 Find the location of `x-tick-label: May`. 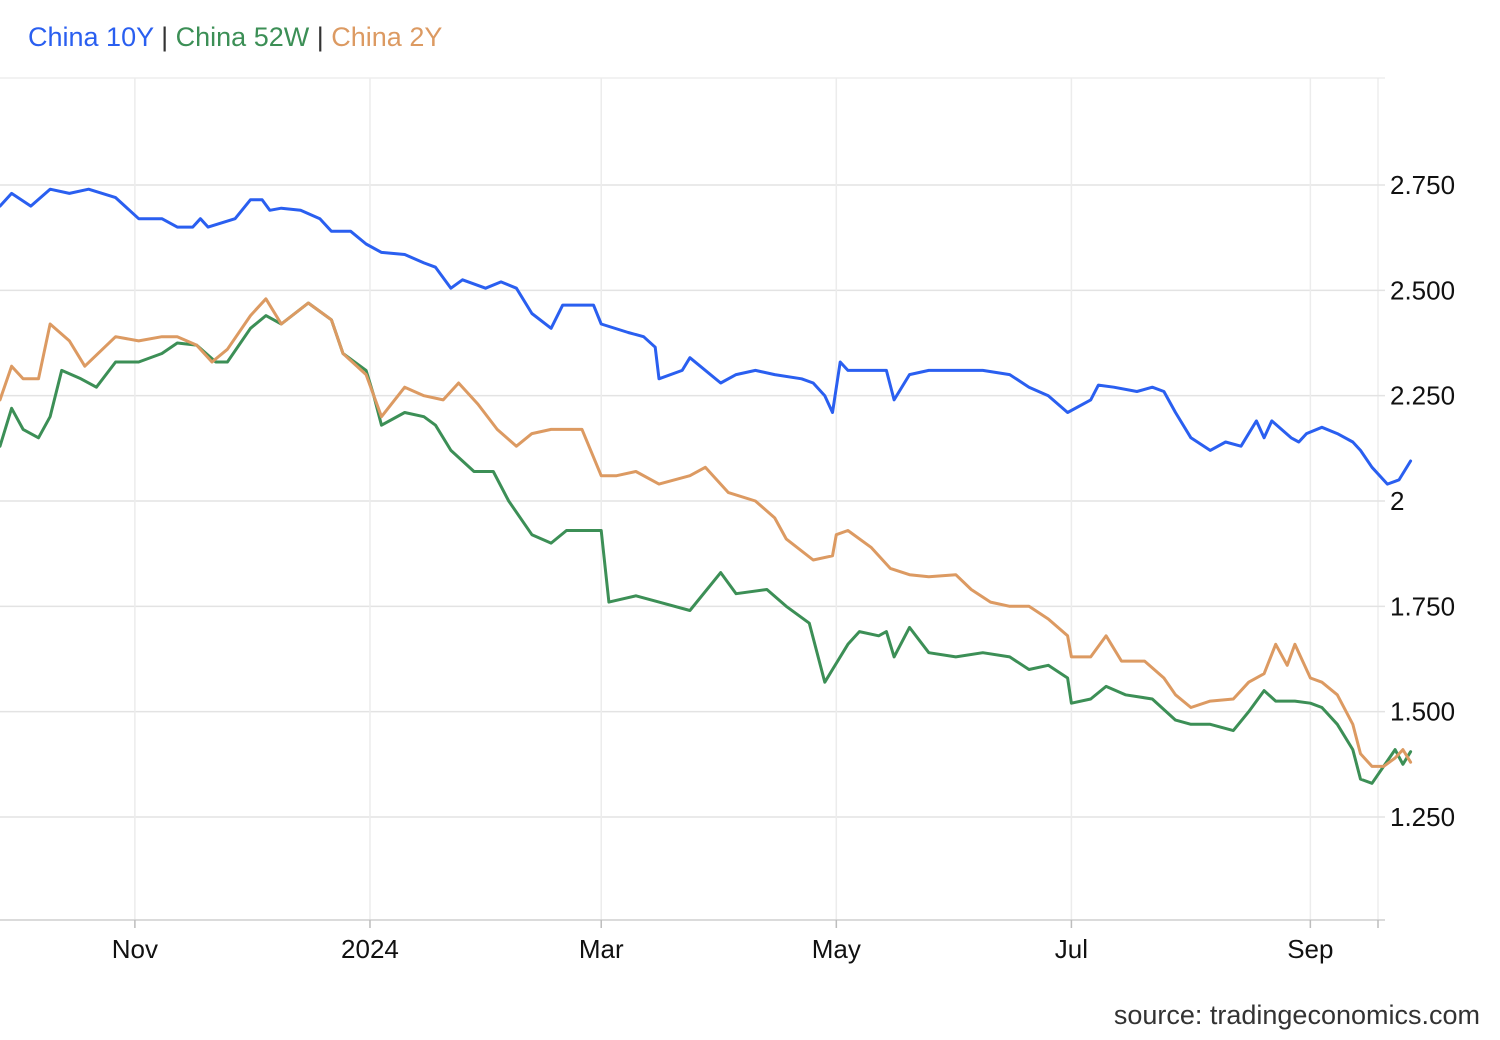

x-tick-label: May is located at coordinates (836, 949).